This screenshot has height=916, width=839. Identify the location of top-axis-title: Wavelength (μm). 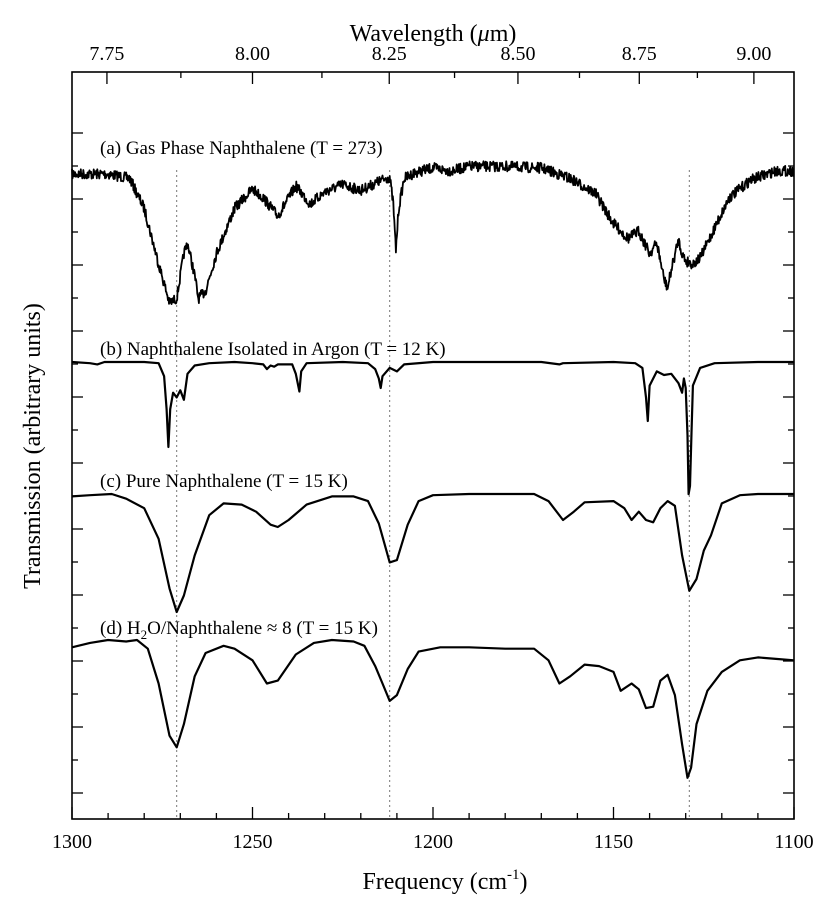
(433, 34).